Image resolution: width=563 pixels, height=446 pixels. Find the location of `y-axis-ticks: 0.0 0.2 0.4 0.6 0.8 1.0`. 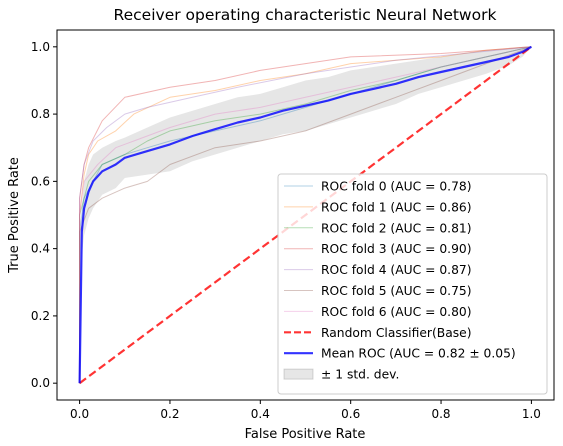

y-axis-ticks: 0.0 0.2 0.4 0.6 0.8 1.0 is located at coordinates (44, 215).